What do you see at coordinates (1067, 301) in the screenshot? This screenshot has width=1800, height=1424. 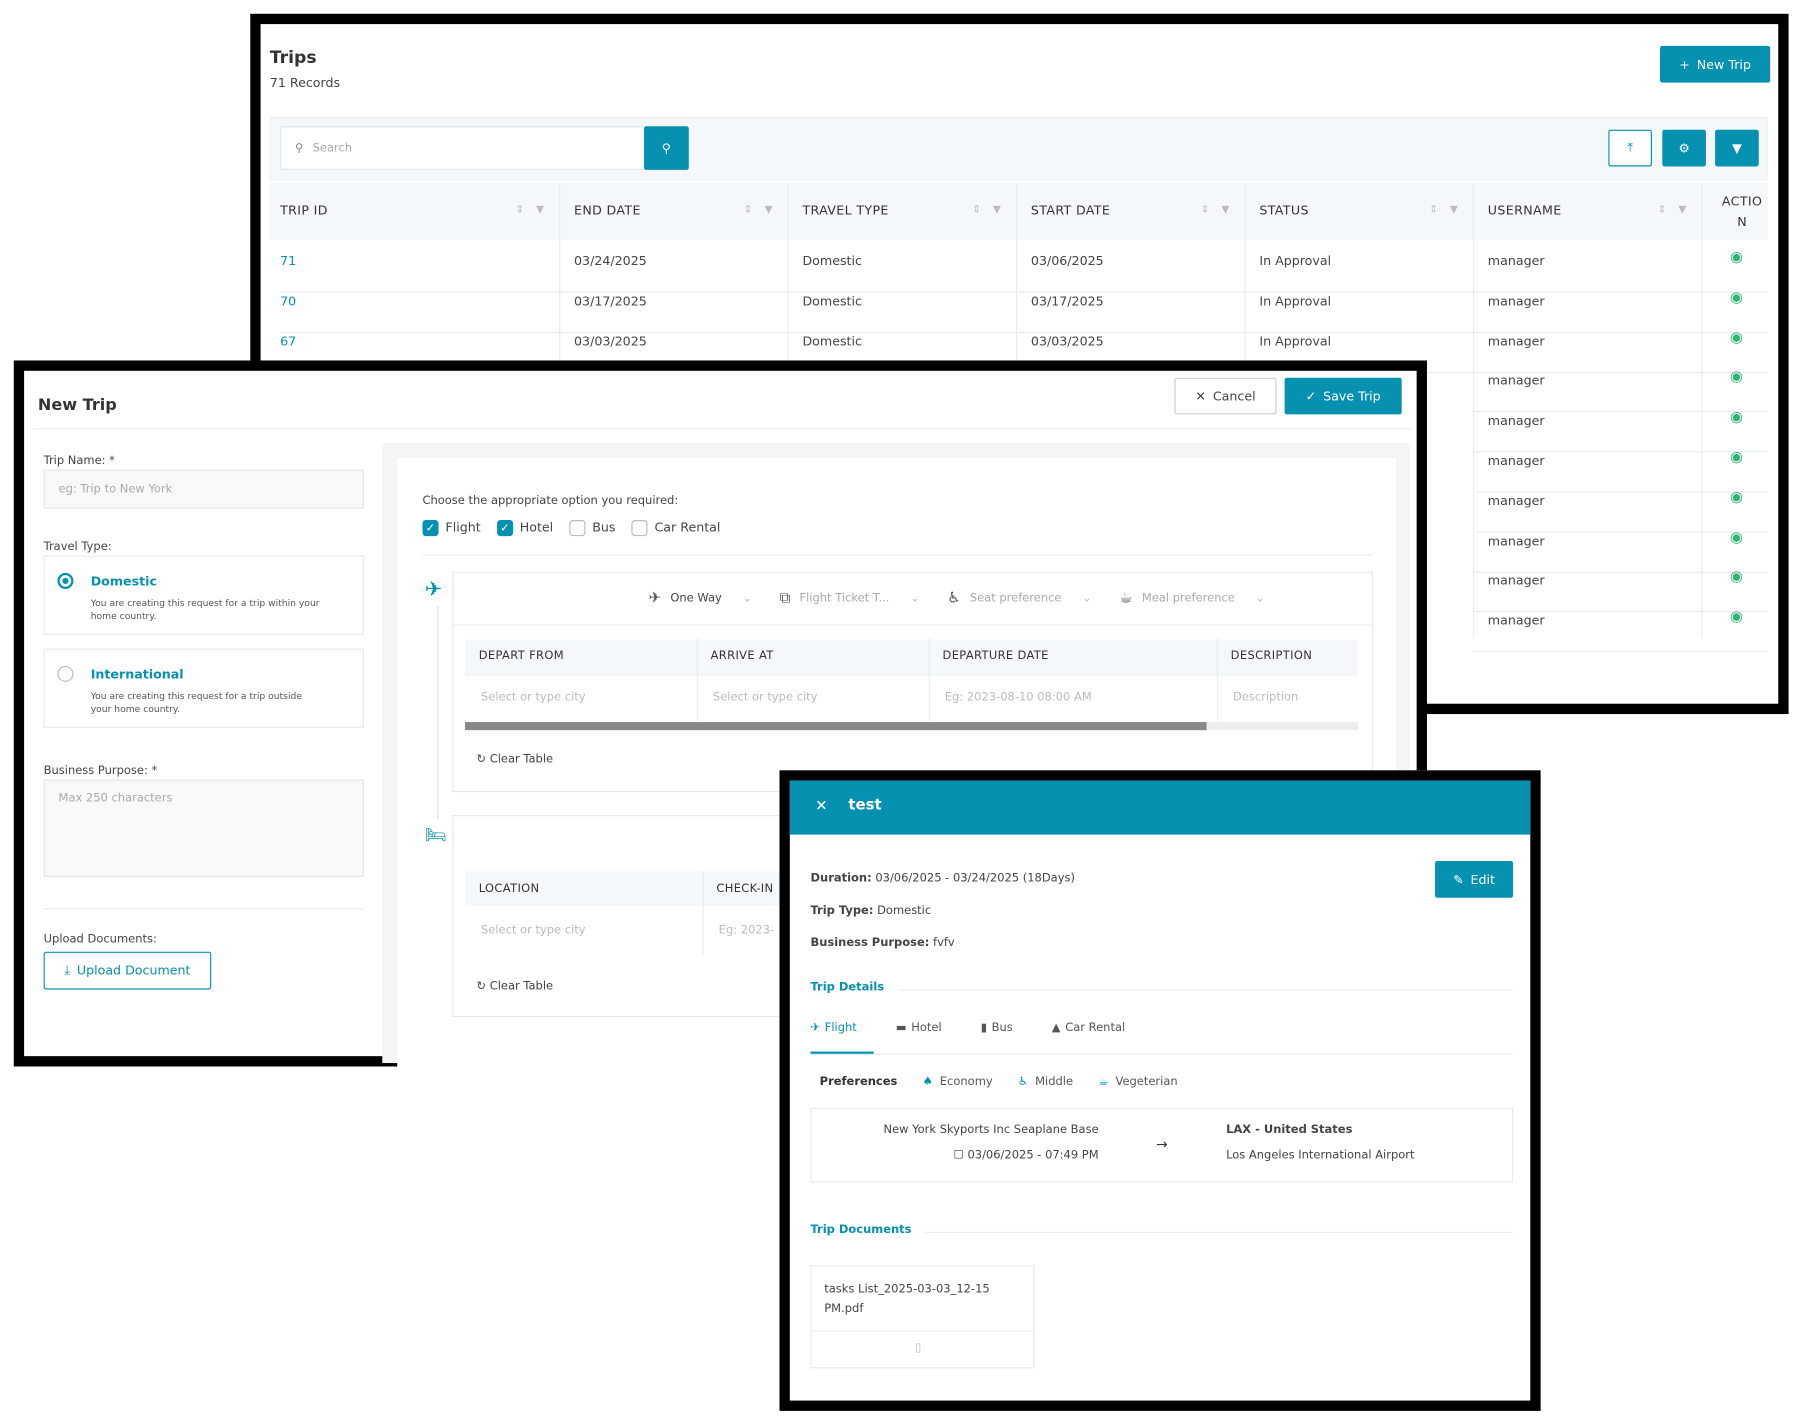 I see `table-cell: 03/17/2025` at bounding box center [1067, 301].